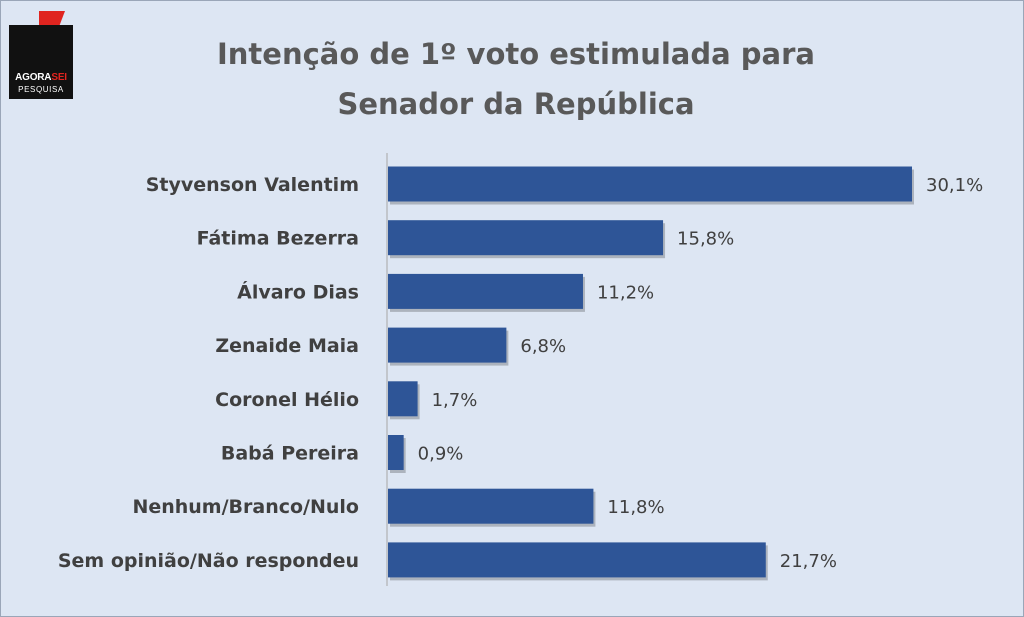  What do you see at coordinates (543, 346) in the screenshot?
I see `value-label: 6,8%` at bounding box center [543, 346].